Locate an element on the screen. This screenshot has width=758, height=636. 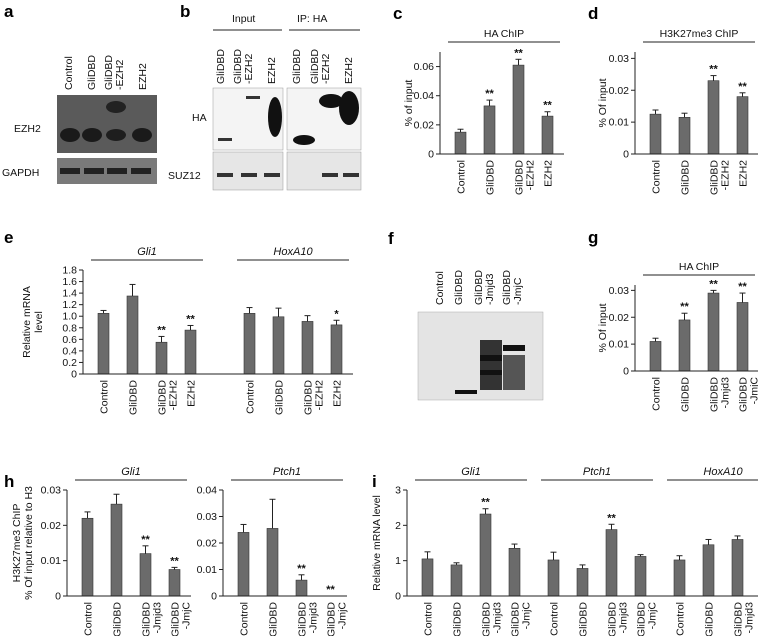
blot-b-row-label-suz12: SUZ12 is located at coordinates (184, 176).